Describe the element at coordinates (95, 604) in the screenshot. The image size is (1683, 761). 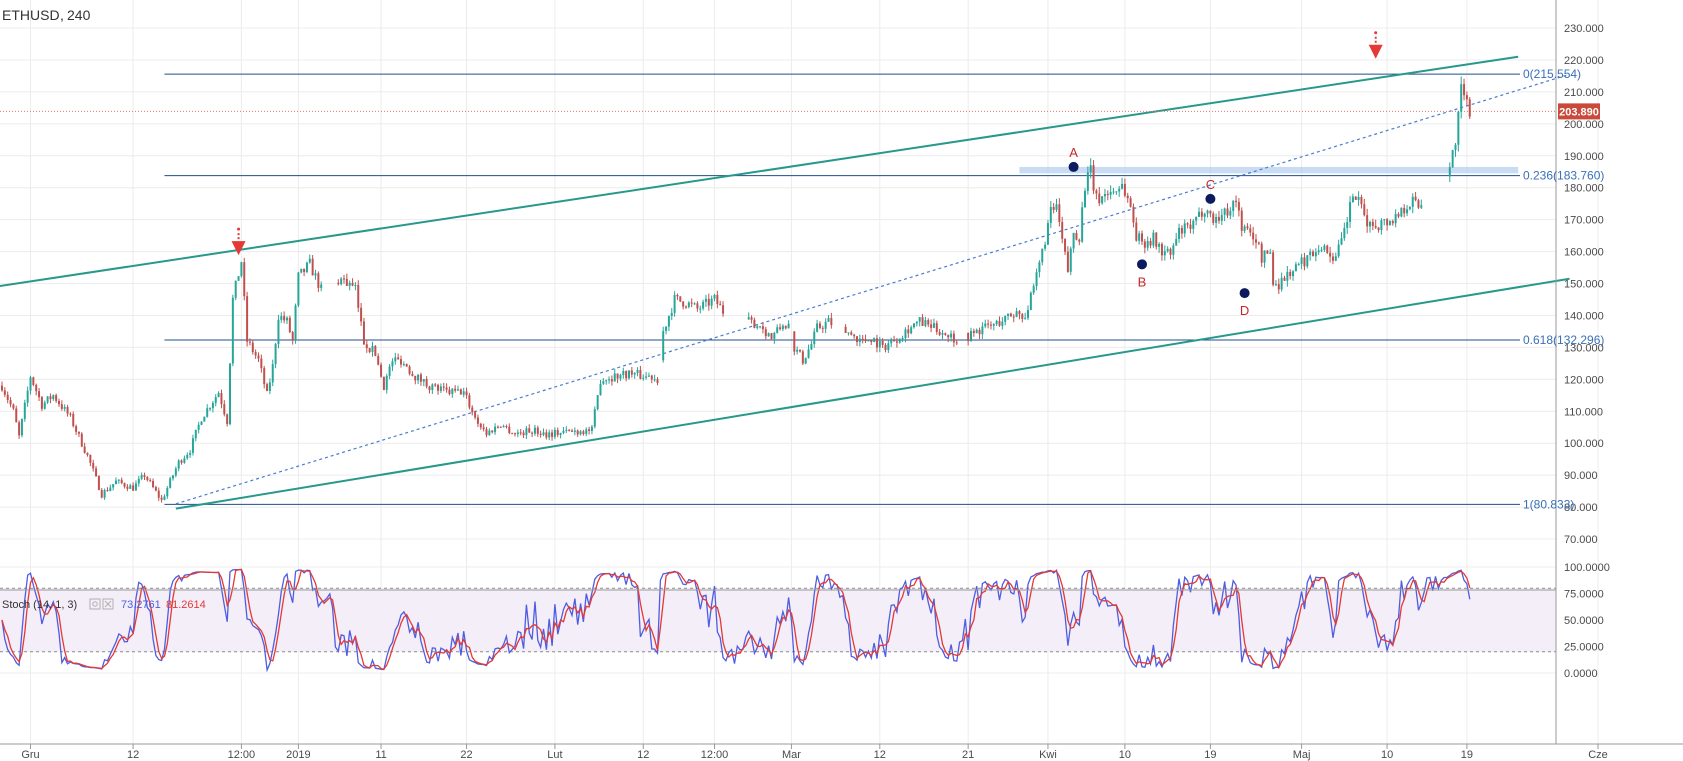
I see `stoch-settings-icon` at that location.